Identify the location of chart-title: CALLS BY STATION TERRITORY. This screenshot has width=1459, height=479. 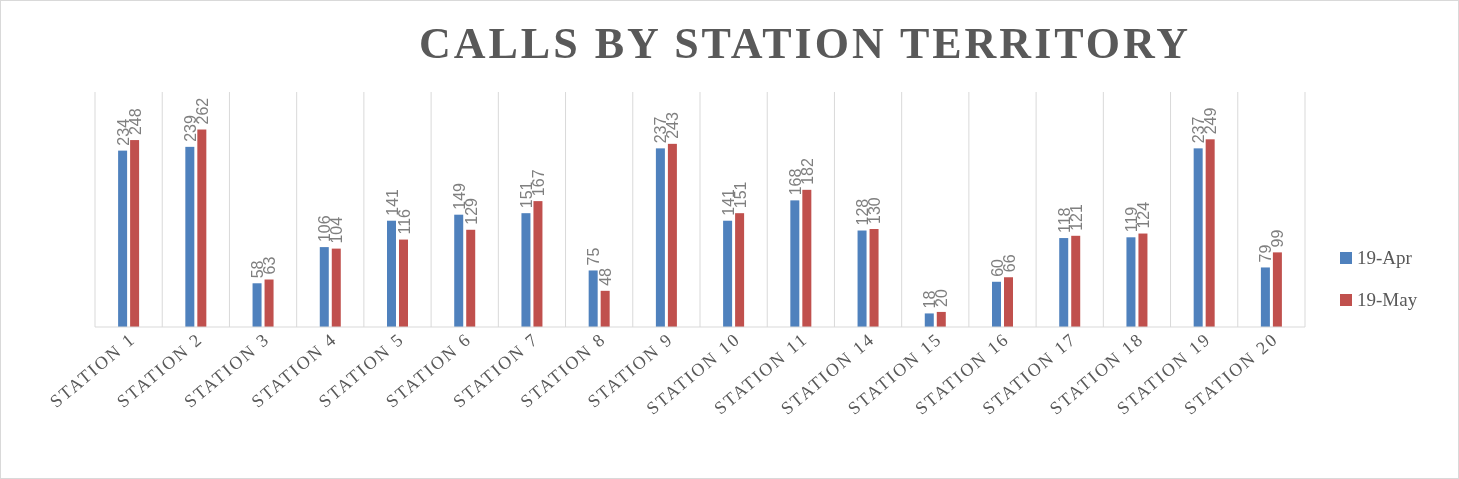
(805, 43).